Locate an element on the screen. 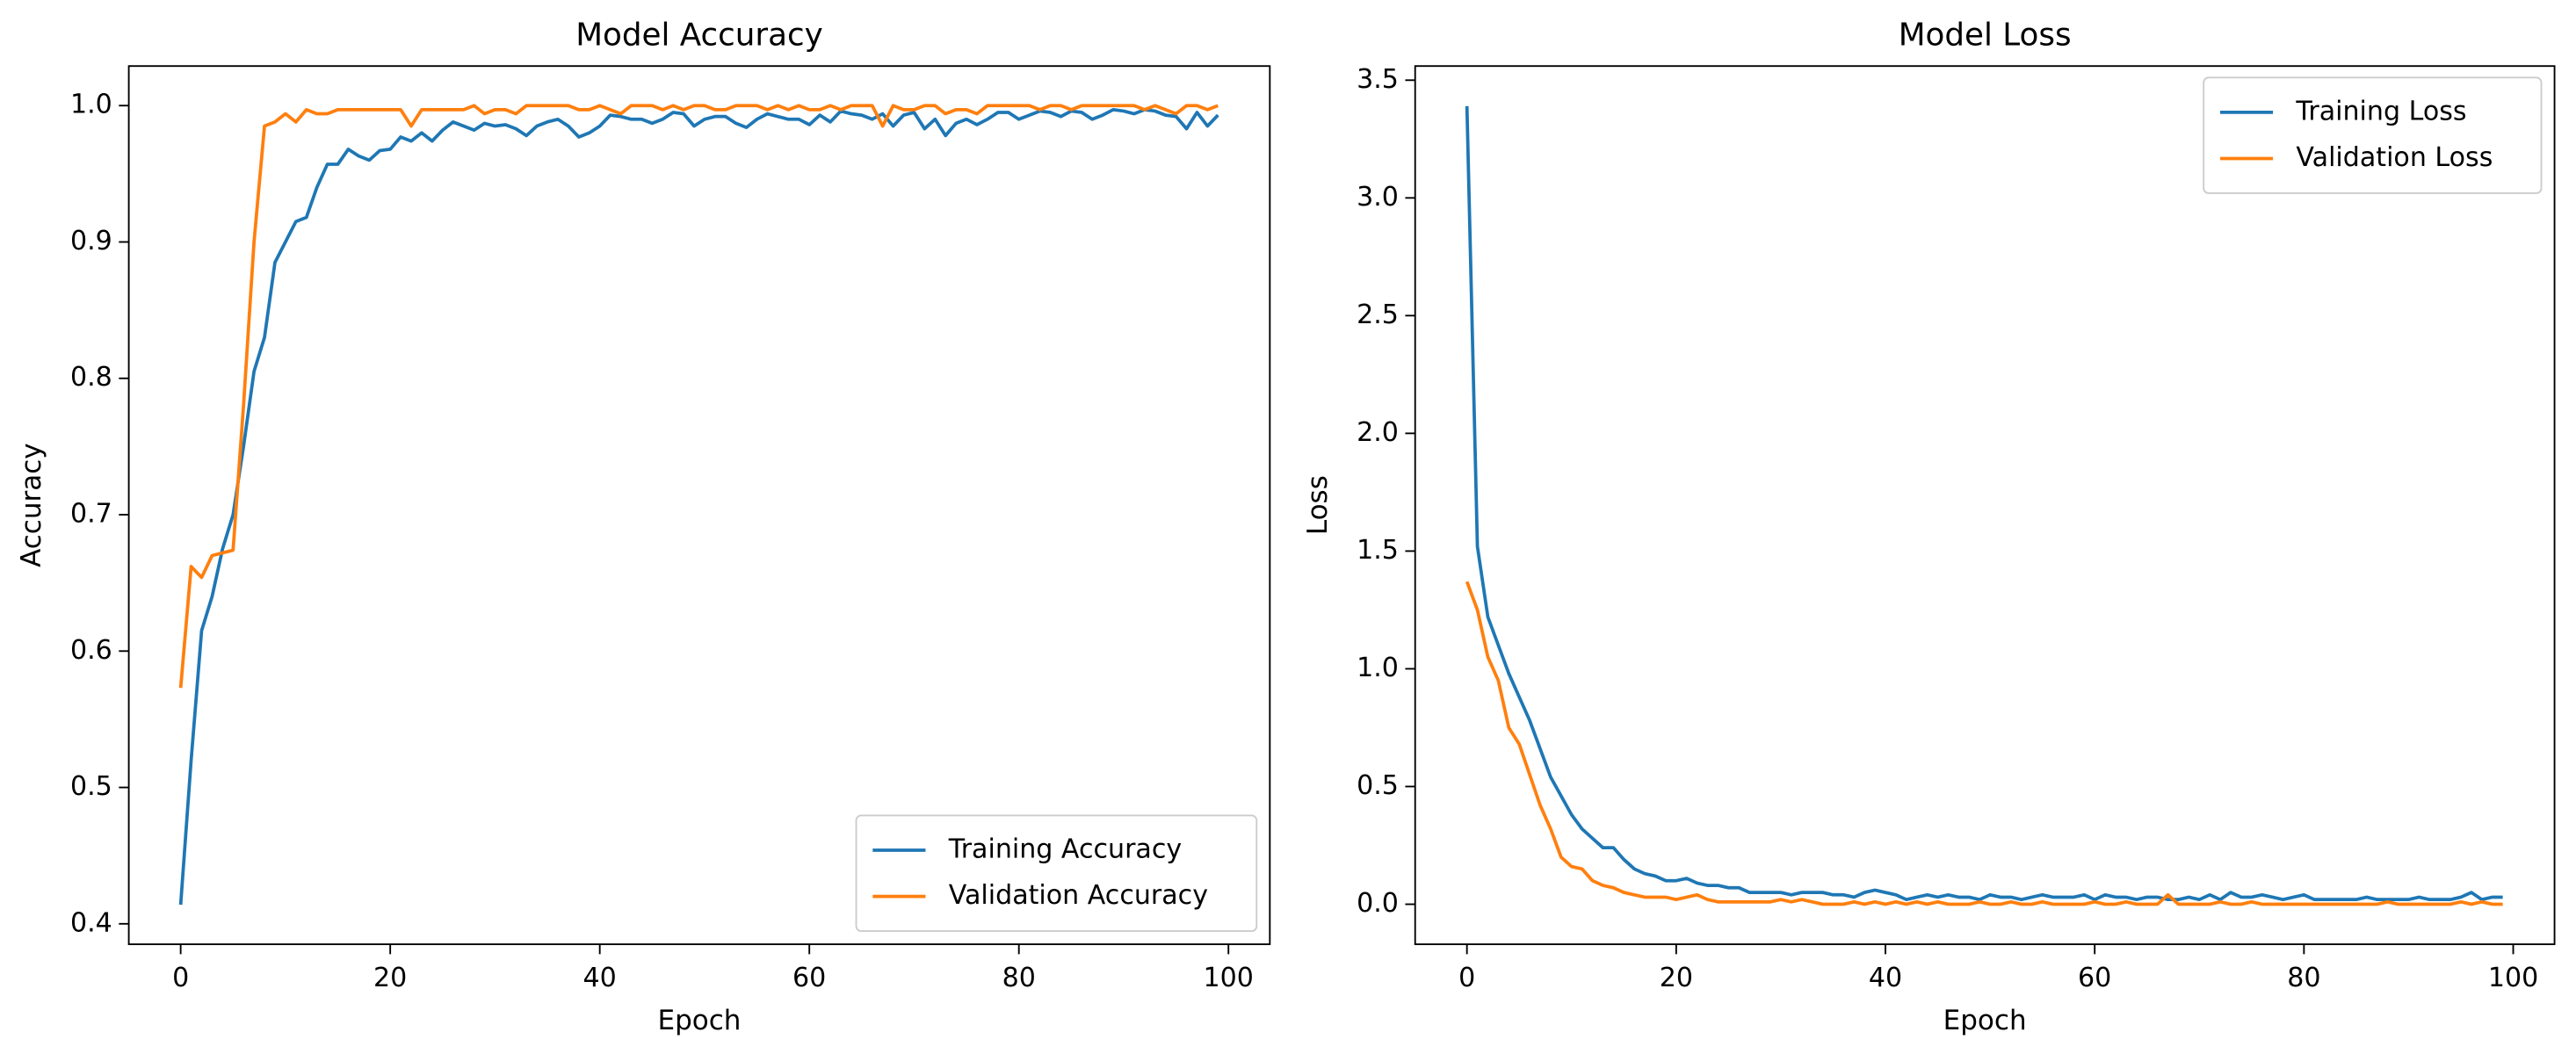  chart-title: Model Accuracy is located at coordinates (699, 35).